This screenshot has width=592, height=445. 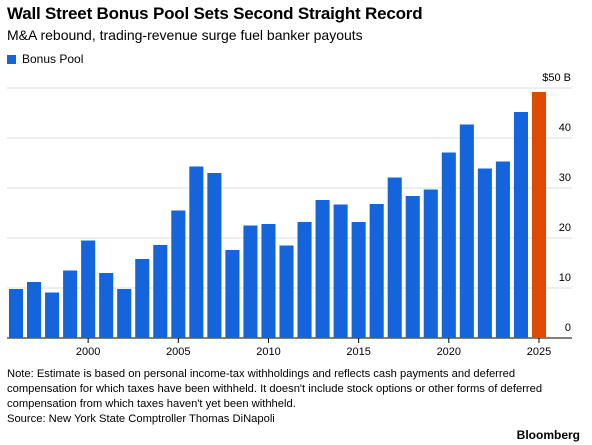 I want to click on x-tick-label: 2005, so click(x=178, y=352).